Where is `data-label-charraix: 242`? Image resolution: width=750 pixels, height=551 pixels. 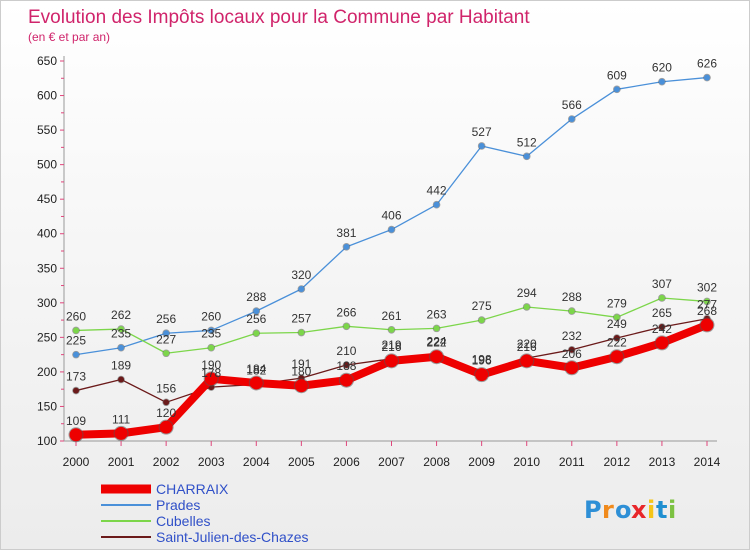
data-label-charraix: 242 is located at coordinates (662, 329).